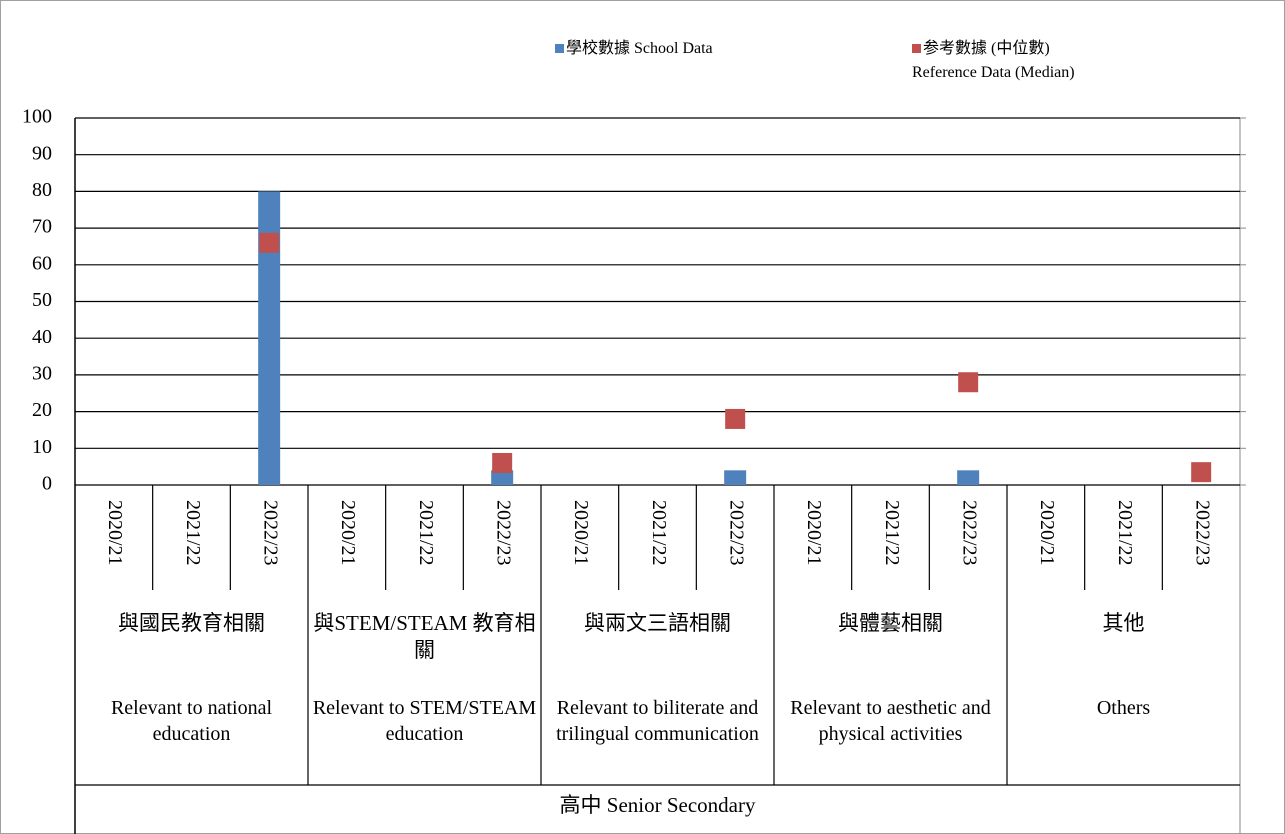 This screenshot has width=1285, height=834. Describe the element at coordinates (42, 263) in the screenshot. I see `y-tick-label: 60` at that location.